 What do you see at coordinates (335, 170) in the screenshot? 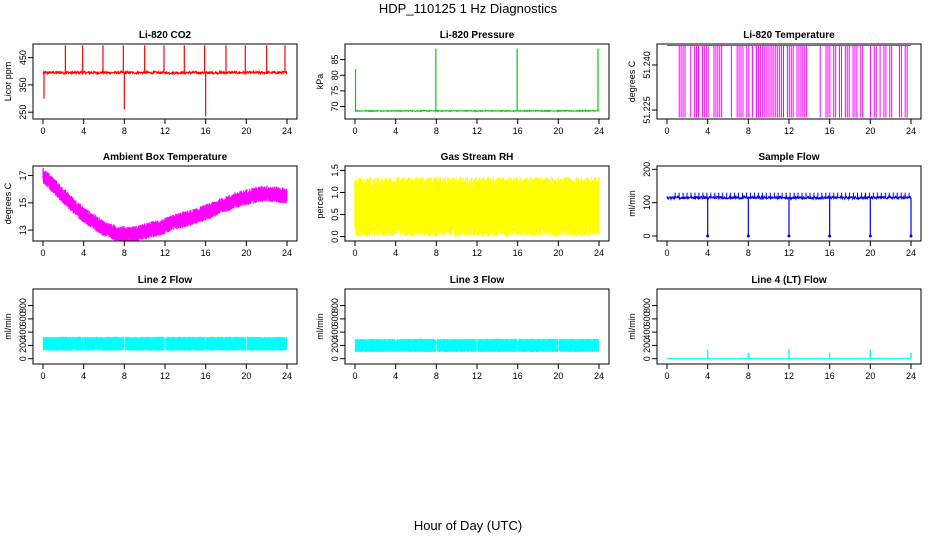
I see `y-tick-label: 1.5` at bounding box center [335, 170].